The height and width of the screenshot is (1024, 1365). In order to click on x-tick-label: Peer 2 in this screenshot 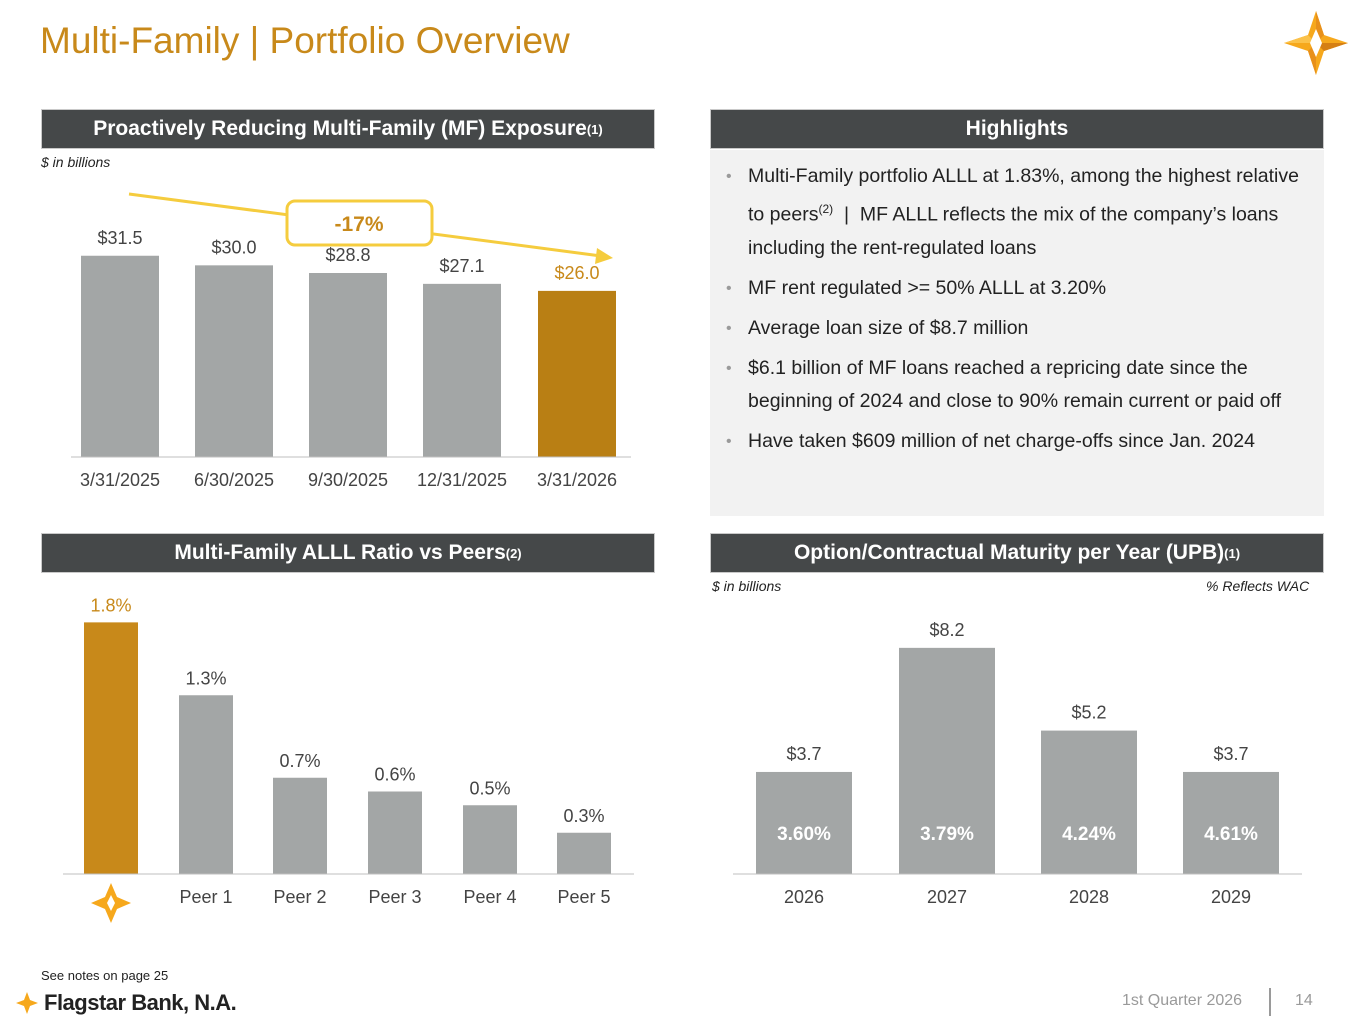, I will do `click(299, 897)`.